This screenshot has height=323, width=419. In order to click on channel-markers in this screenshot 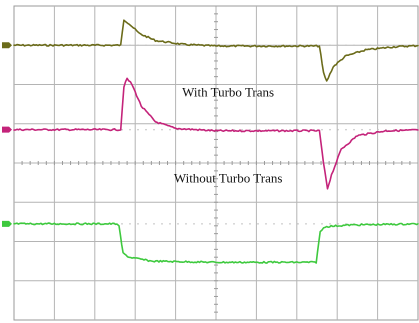, I will do `click(7, 134)`.